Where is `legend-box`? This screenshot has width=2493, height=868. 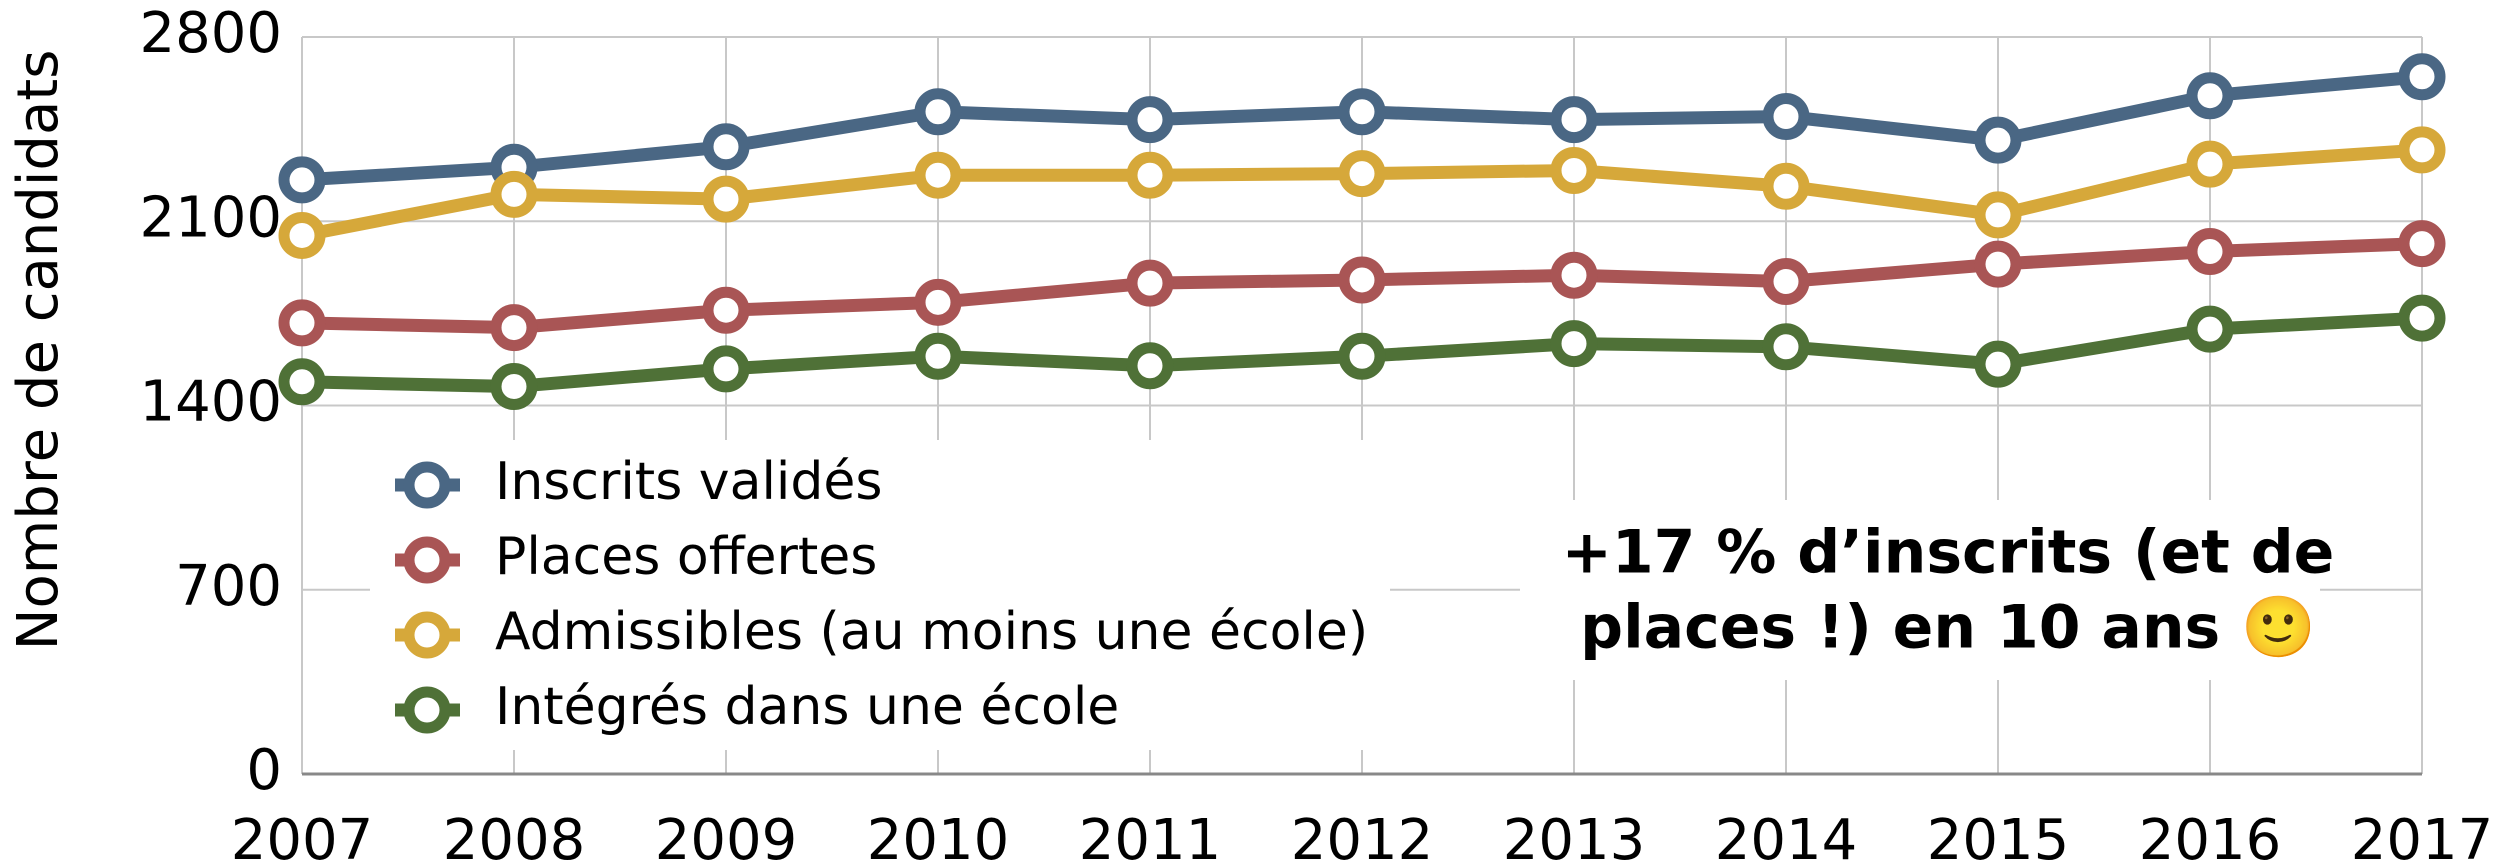 legend-box is located at coordinates (880, 595).